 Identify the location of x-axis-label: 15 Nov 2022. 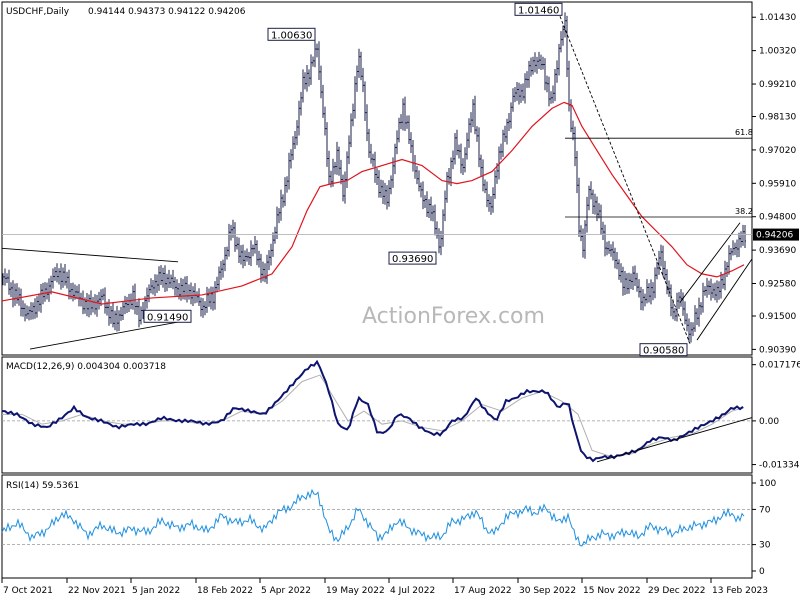
(612, 591).